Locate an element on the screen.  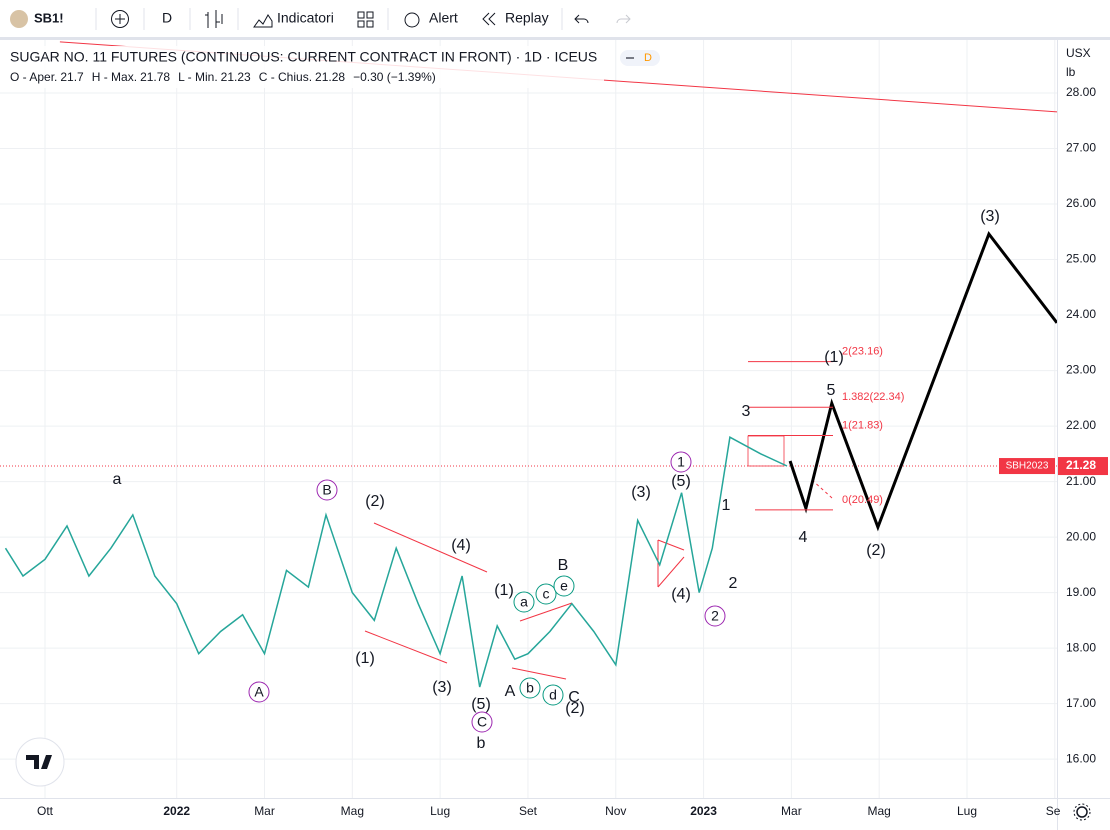
y-tick-label: 26.00 is located at coordinates (1081, 203).